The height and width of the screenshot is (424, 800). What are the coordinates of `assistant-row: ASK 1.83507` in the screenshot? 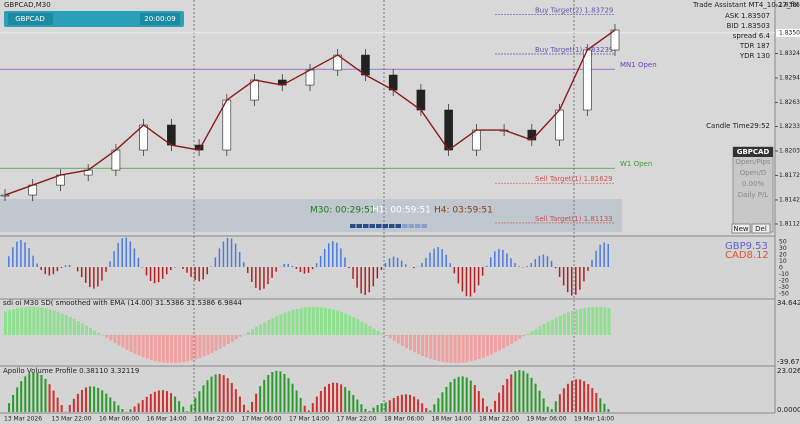 It's located at (747, 16).